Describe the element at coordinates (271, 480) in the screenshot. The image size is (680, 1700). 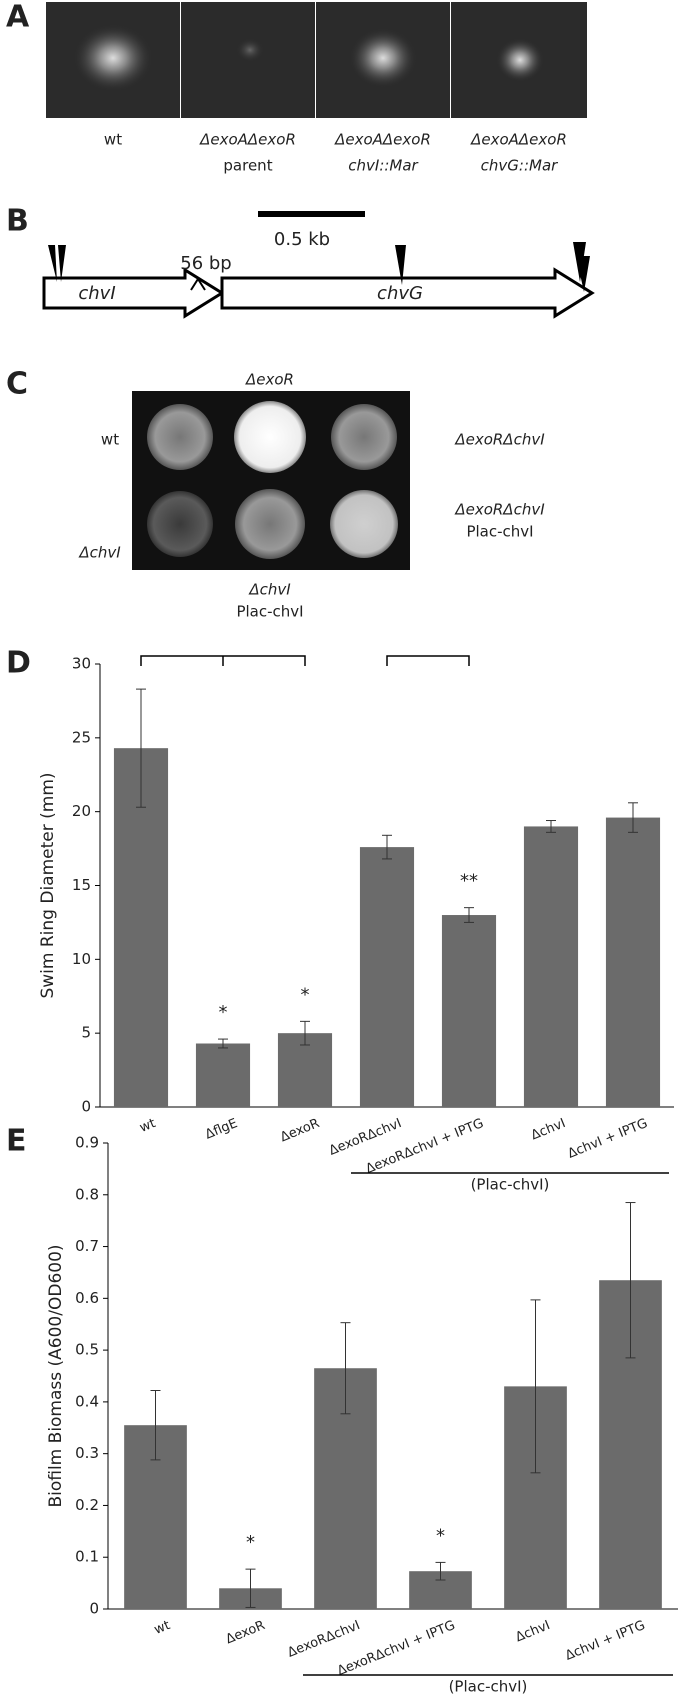
I see `plate-image` at that location.